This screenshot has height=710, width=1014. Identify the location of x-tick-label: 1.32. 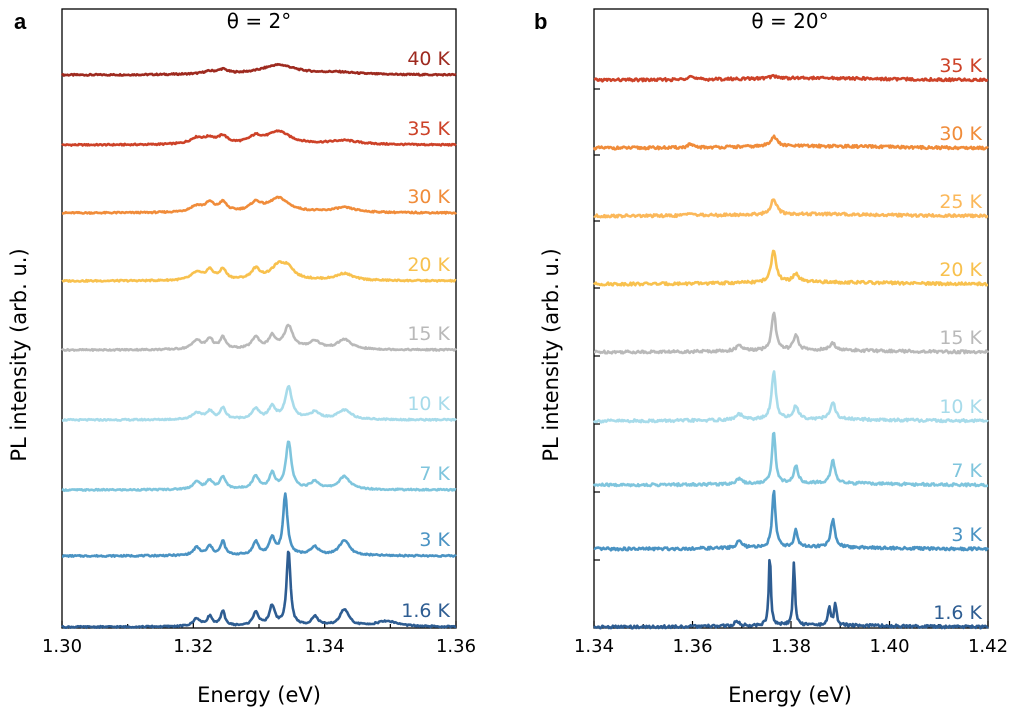
(193, 646).